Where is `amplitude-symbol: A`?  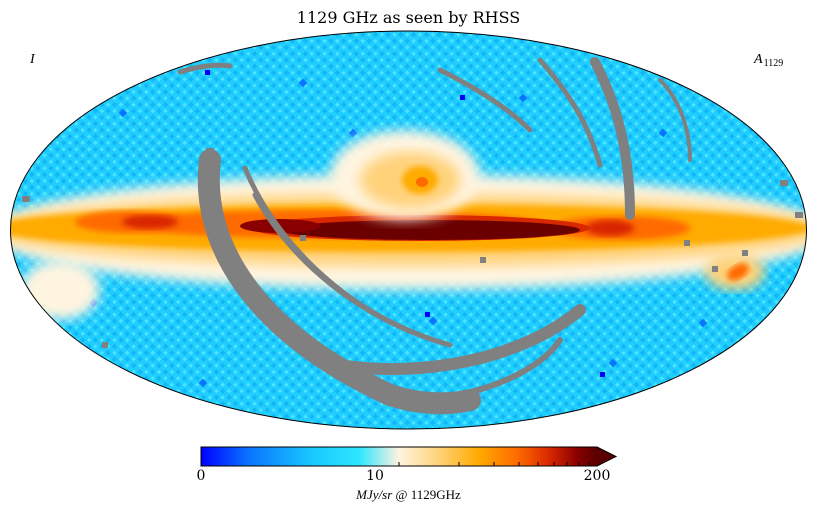 amplitude-symbol: A is located at coordinates (758, 59).